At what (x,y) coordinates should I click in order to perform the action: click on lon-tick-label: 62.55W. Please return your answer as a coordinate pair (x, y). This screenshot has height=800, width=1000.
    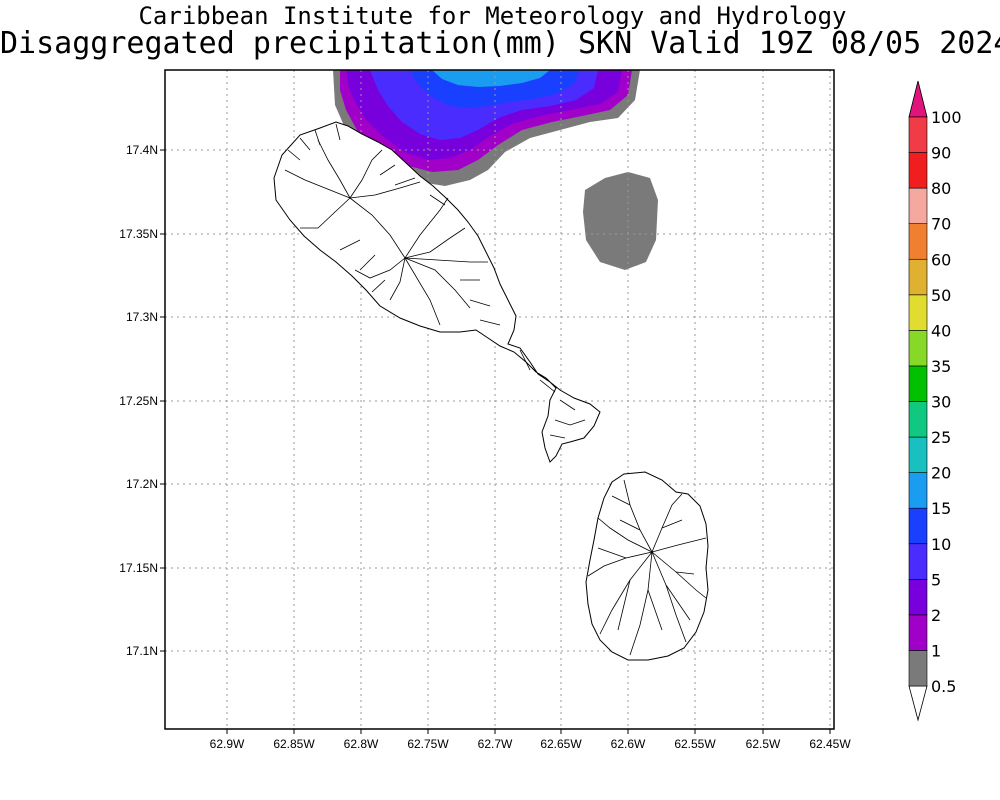
    Looking at the image, I should click on (695, 744).